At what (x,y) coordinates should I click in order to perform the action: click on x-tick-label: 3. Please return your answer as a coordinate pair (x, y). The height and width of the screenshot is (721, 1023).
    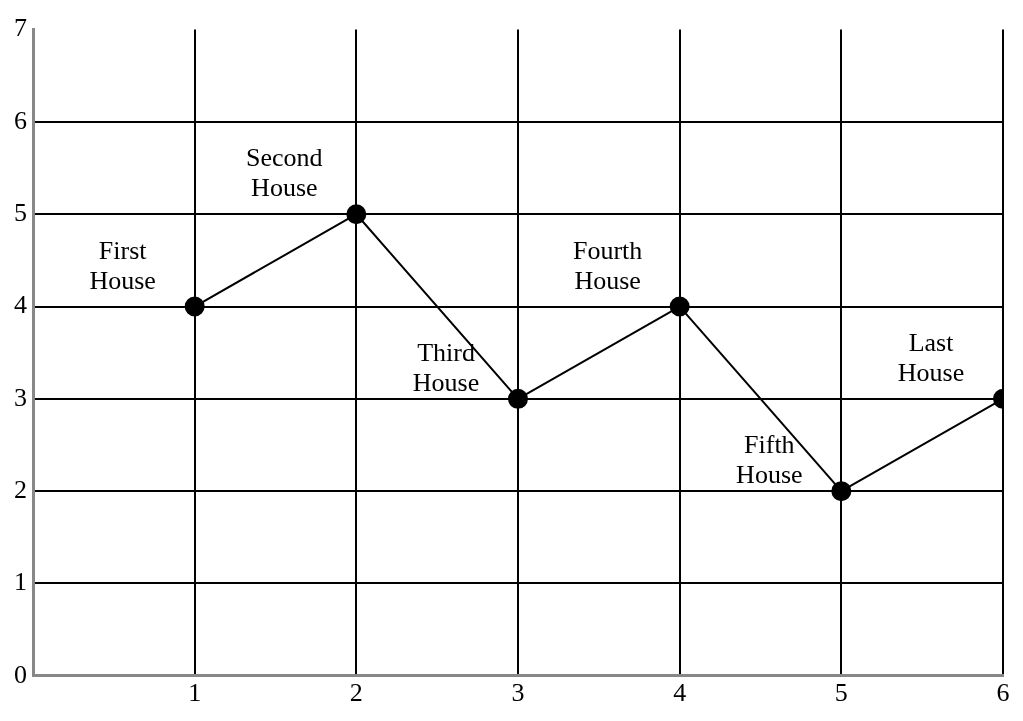
    Looking at the image, I should click on (518, 693).